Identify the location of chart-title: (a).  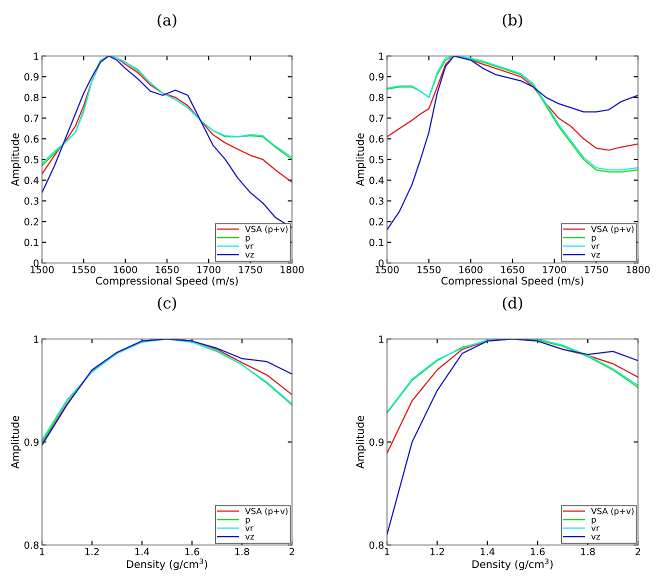
(167, 21).